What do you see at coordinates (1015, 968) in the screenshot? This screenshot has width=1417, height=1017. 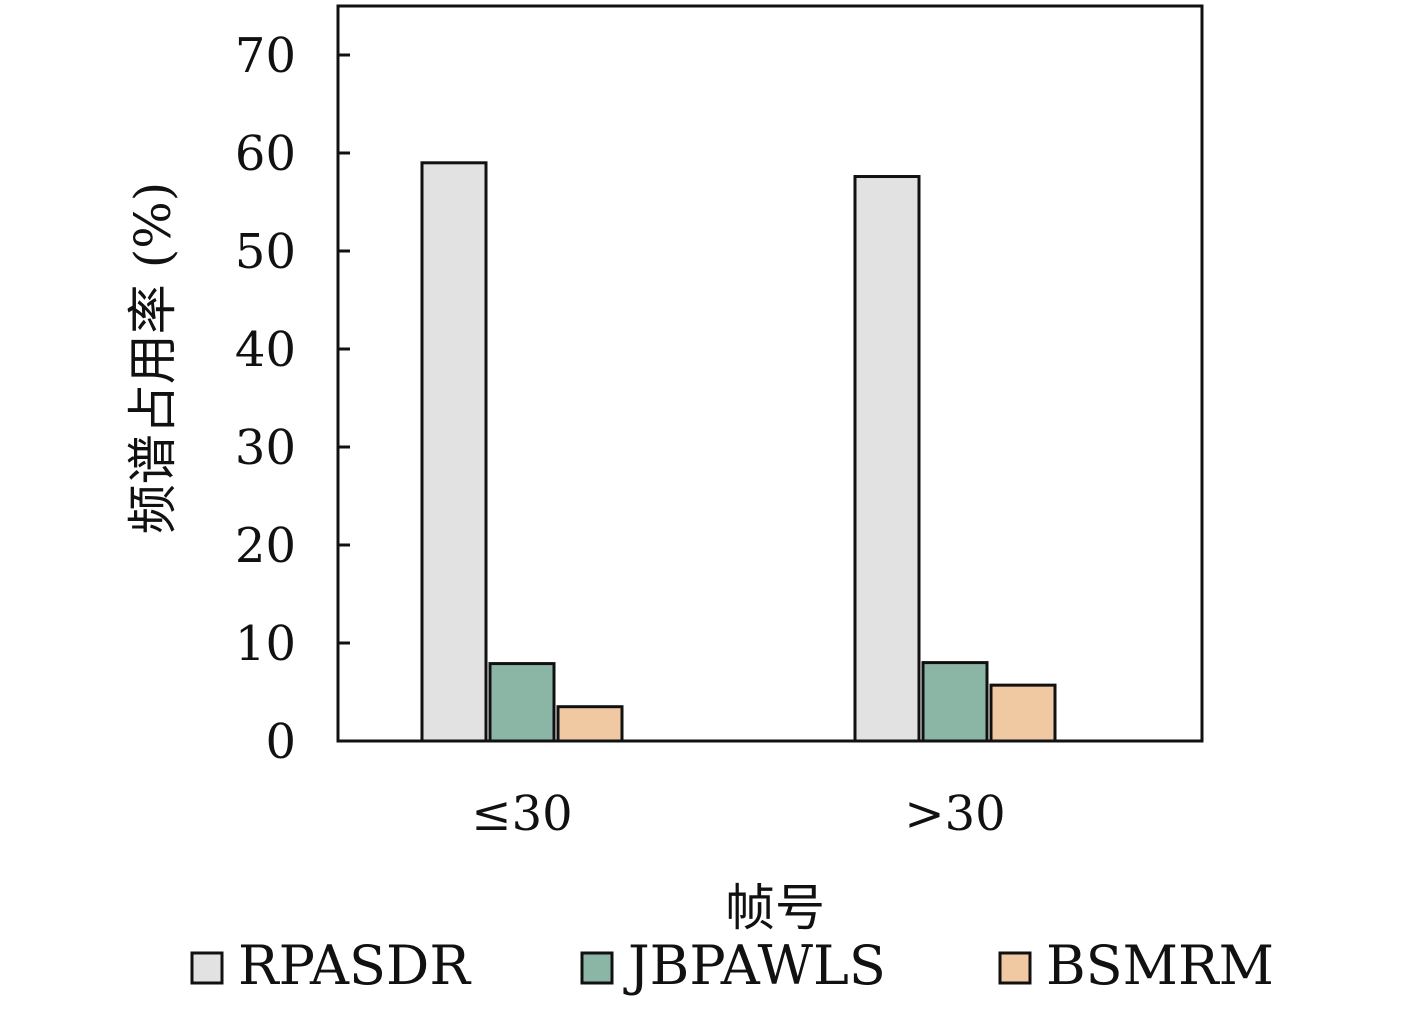 I see `legend-swatch-BSMRM` at bounding box center [1015, 968].